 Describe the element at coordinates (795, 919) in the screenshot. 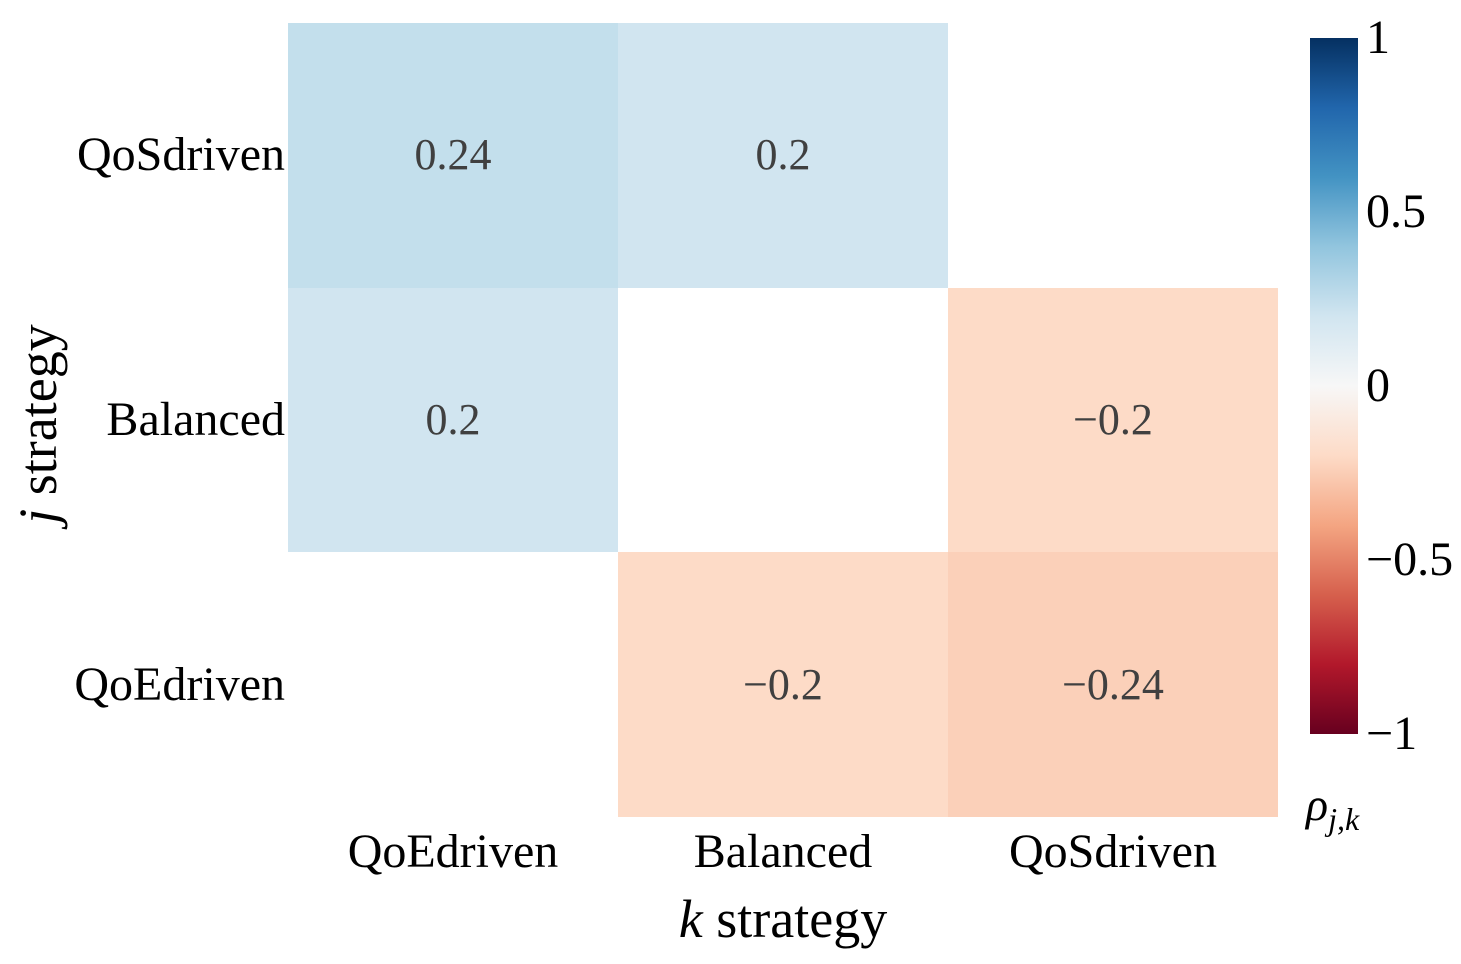

I see `x-axis-label-text: strategy` at that location.